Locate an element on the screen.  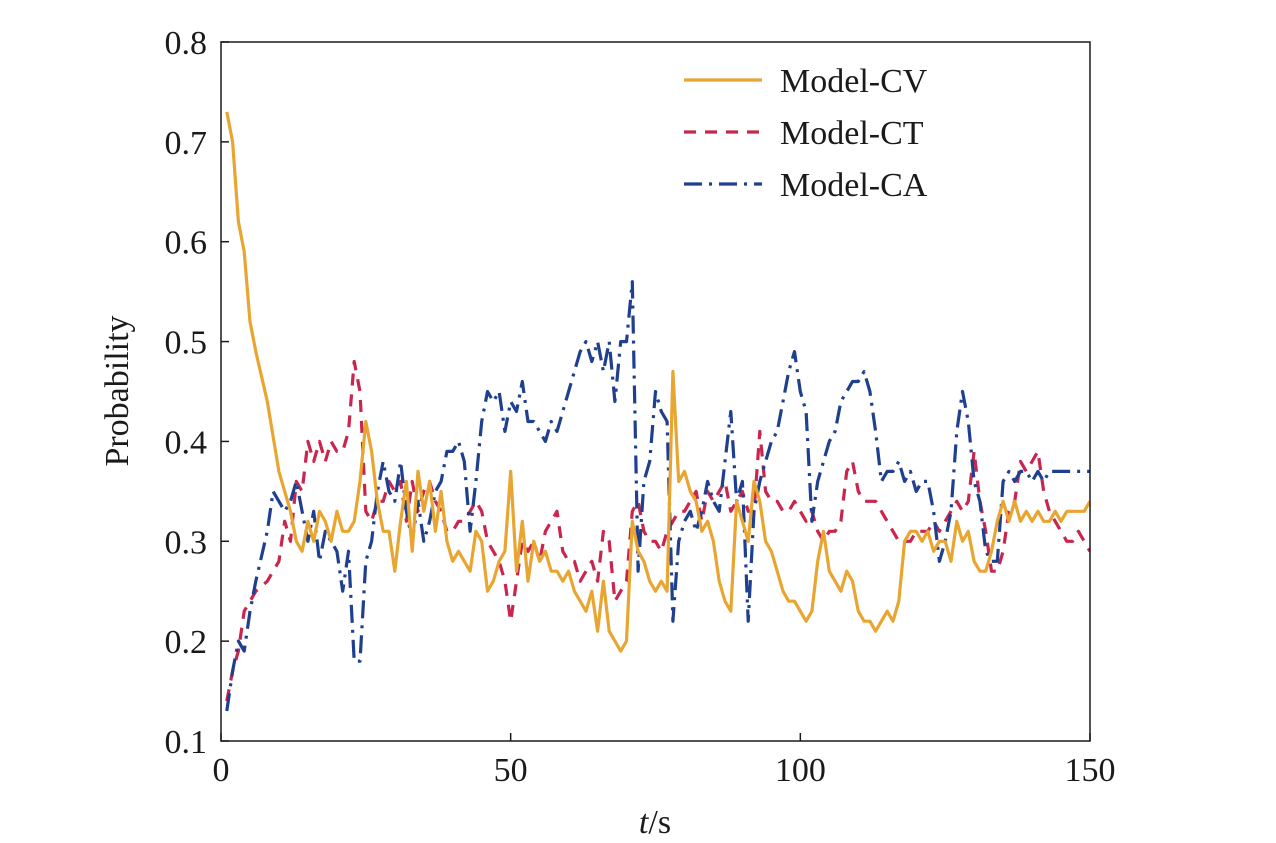
x-axis-label: t/s is located at coordinates (655, 822).